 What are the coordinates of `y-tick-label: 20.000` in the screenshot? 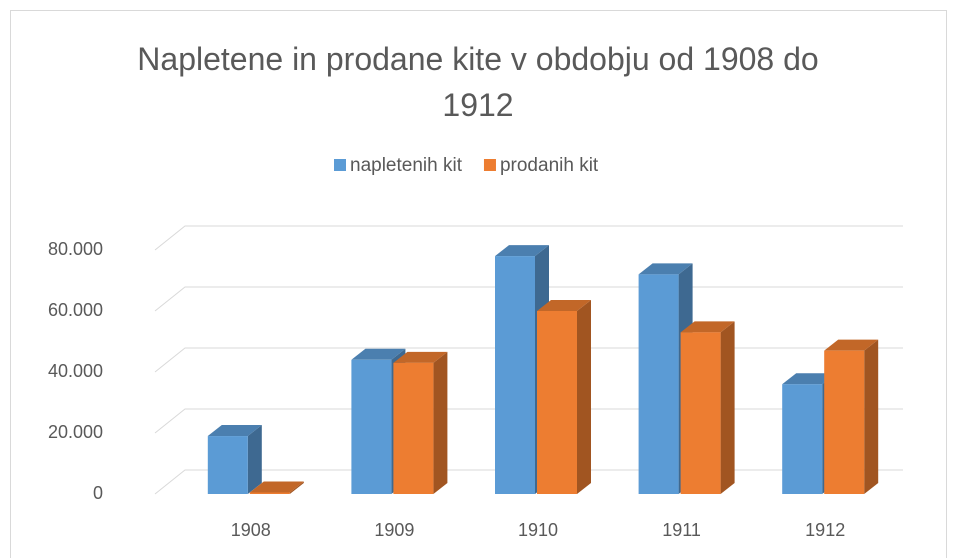 It's located at (75, 432).